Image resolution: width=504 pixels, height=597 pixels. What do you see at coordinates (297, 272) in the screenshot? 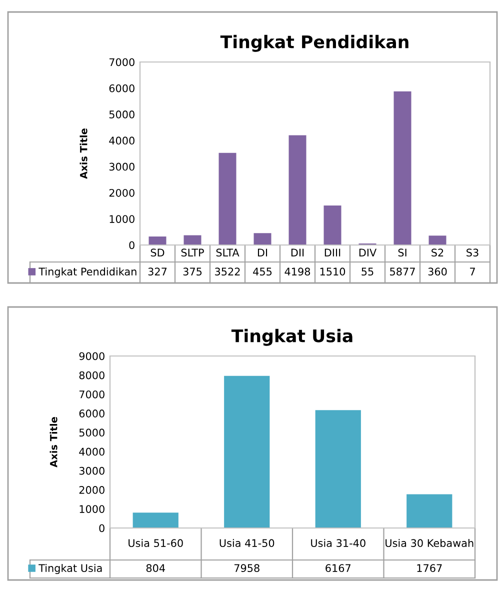
I see `data-label: 4198` at bounding box center [297, 272].